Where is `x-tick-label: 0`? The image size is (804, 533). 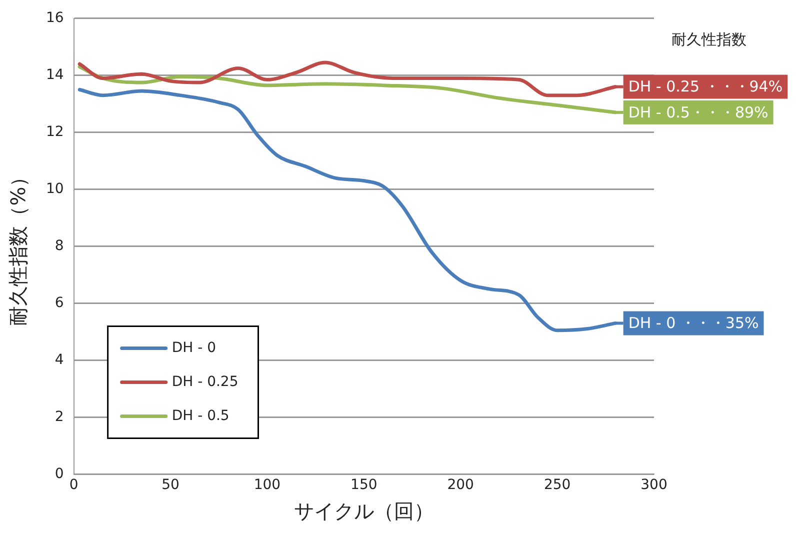
x-tick-label: 0 is located at coordinates (73, 485).